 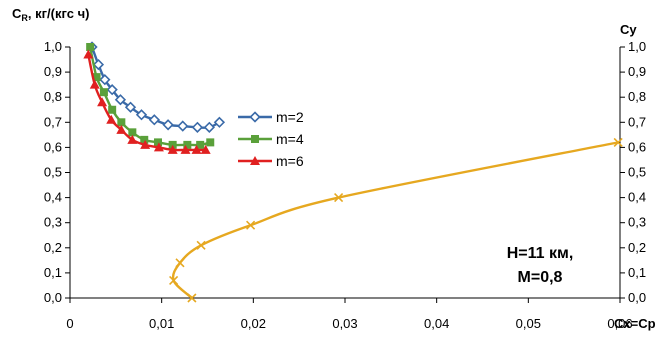 I want to click on series-m2, so click(x=156, y=87).